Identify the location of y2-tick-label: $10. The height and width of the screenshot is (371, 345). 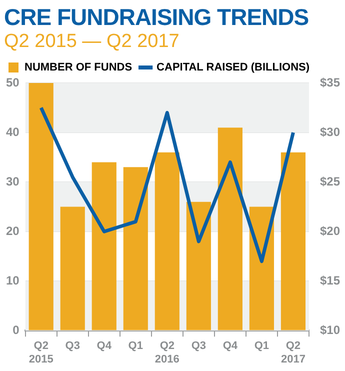
(330, 329).